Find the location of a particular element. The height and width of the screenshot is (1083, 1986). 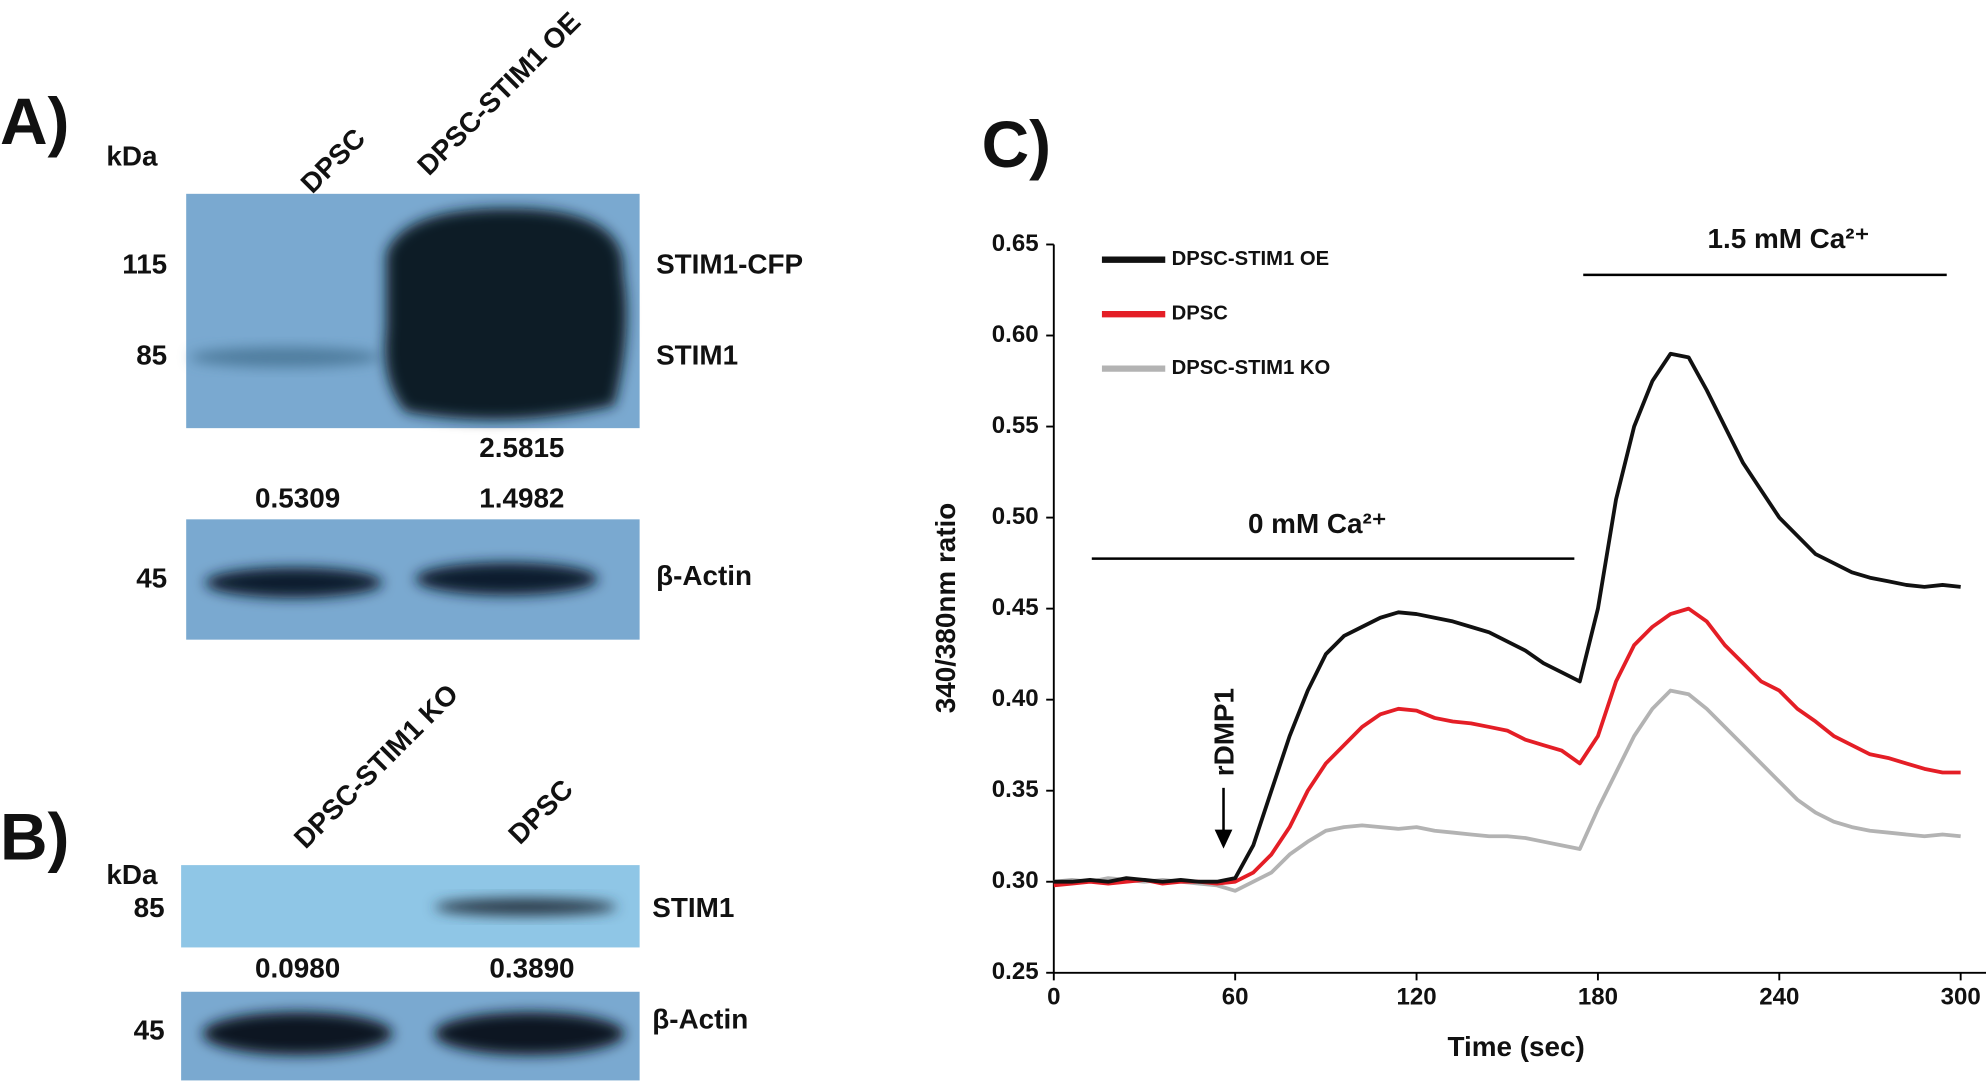

x-tick-label: 60 is located at coordinates (1235, 996).